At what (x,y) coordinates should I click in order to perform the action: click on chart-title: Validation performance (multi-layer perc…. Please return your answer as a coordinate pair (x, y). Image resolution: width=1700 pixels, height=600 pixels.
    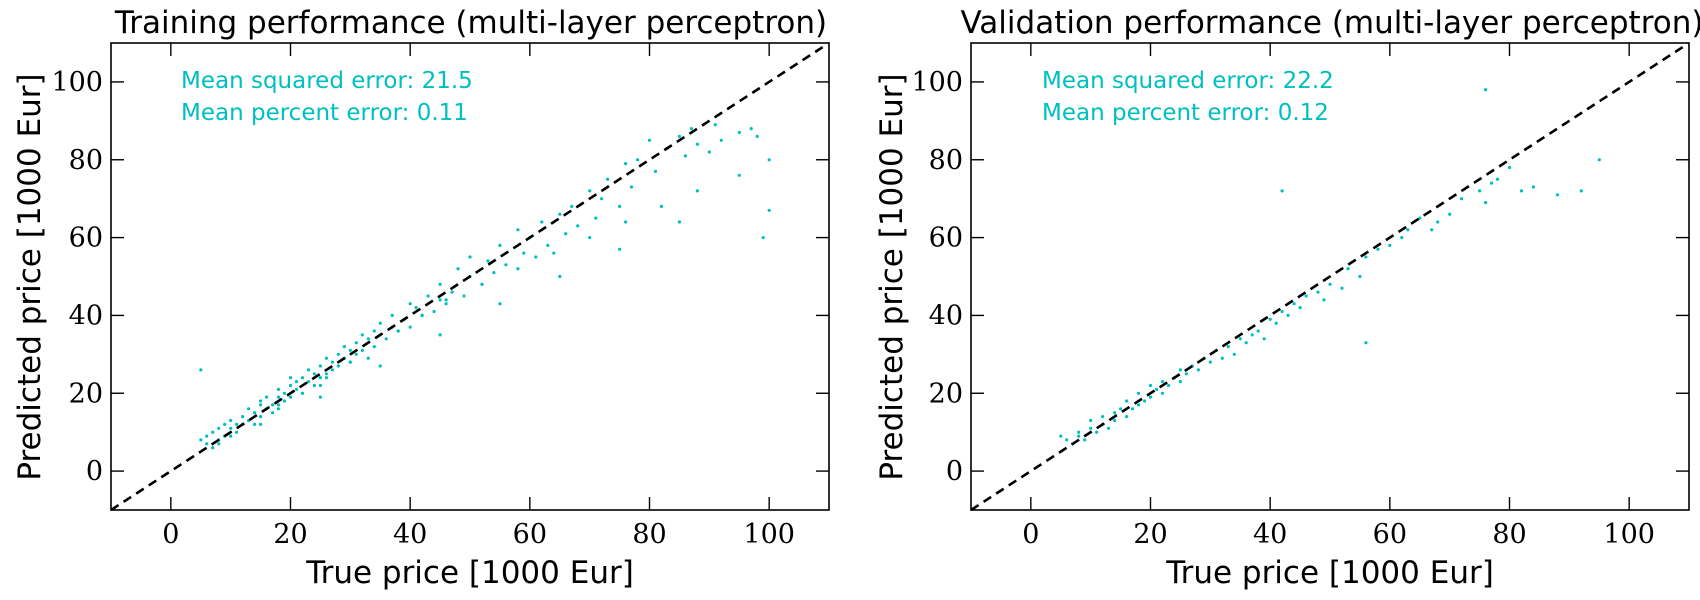
    Looking at the image, I should click on (1330, 23).